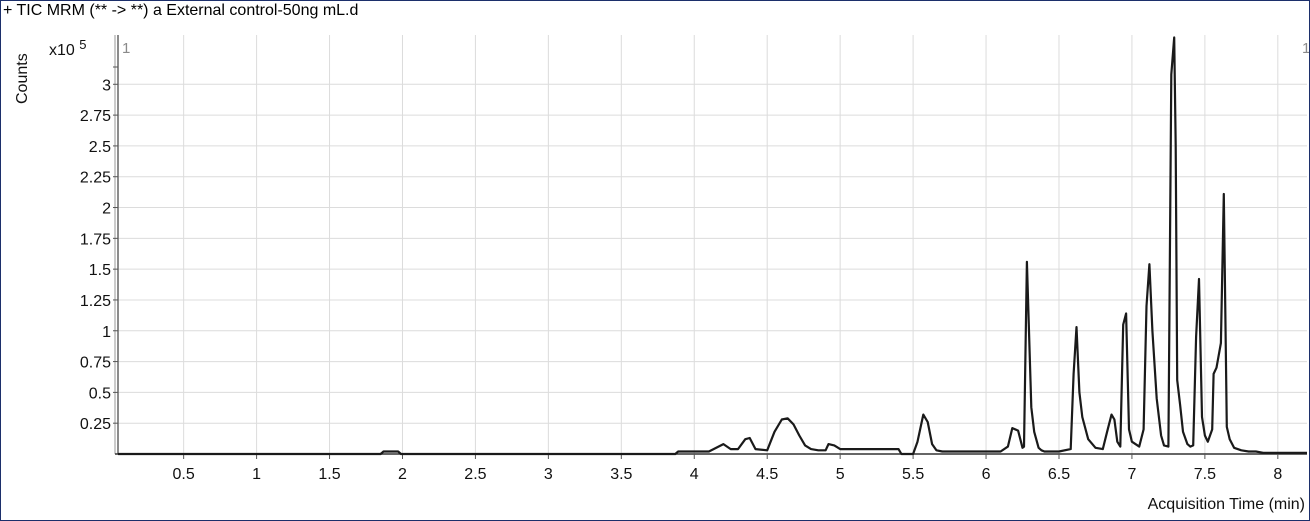 Image resolution: width=1310 pixels, height=521 pixels. What do you see at coordinates (548, 474) in the screenshot?
I see `x-tick-label: 3` at bounding box center [548, 474].